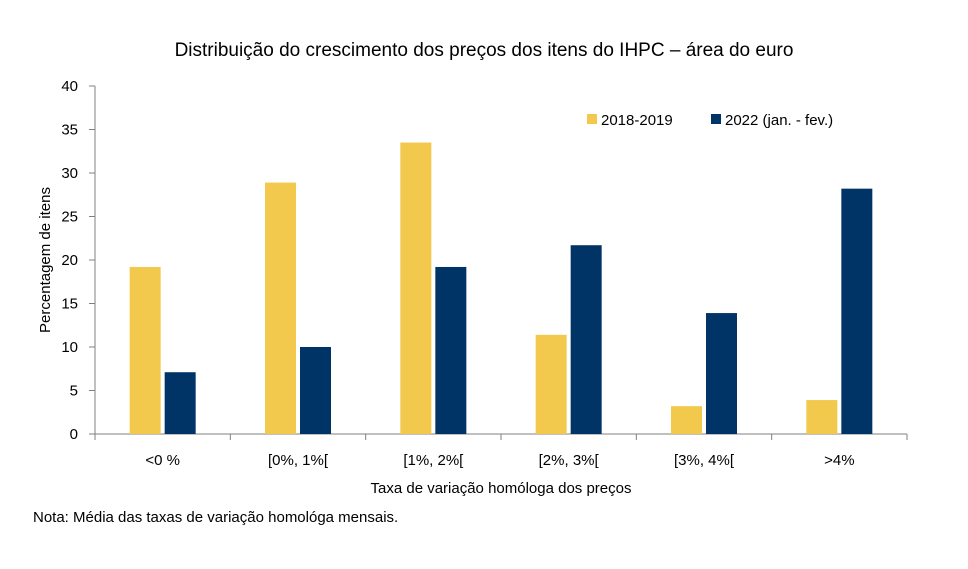 This screenshot has height=569, width=968. What do you see at coordinates (74, 434) in the screenshot?
I see `y-tick-label: 0` at bounding box center [74, 434].